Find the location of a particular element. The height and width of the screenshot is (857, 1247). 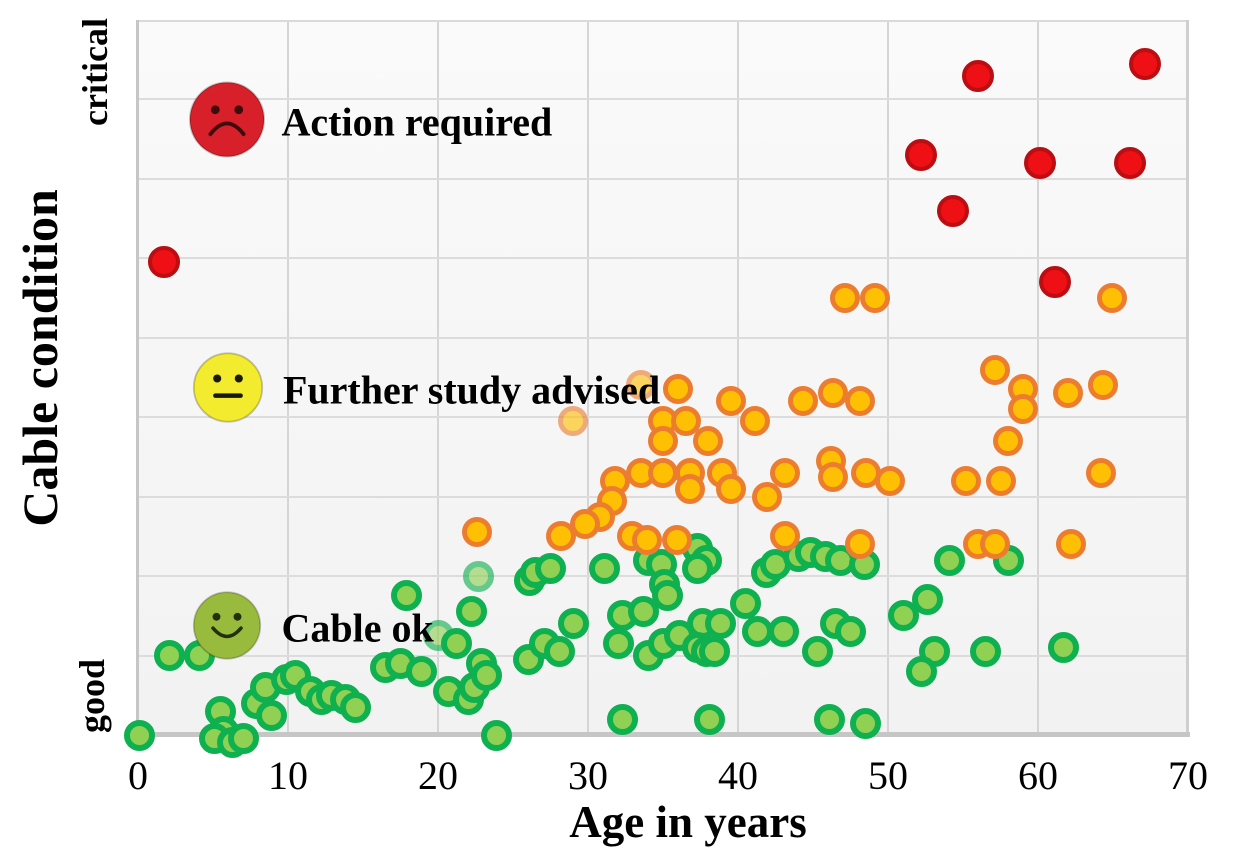

x-tick-label: 50 is located at coordinates (888, 775).